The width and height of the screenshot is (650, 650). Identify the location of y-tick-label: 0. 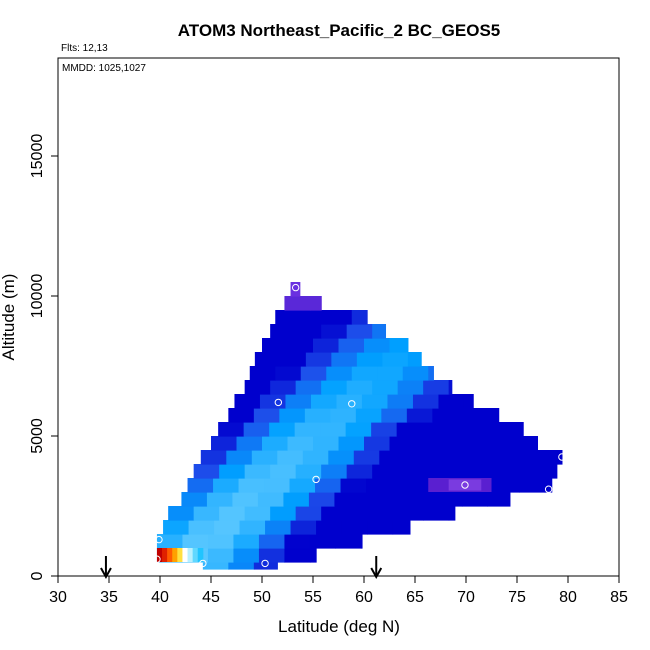
(37, 575).